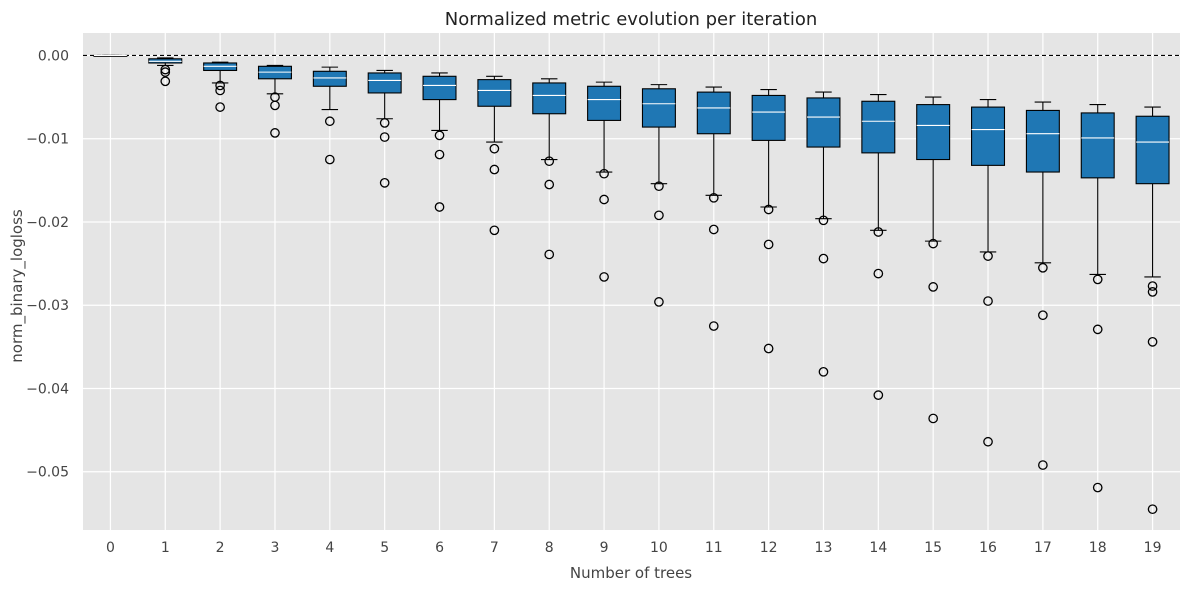  I want to click on x-tick-label: 4, so click(329, 548).